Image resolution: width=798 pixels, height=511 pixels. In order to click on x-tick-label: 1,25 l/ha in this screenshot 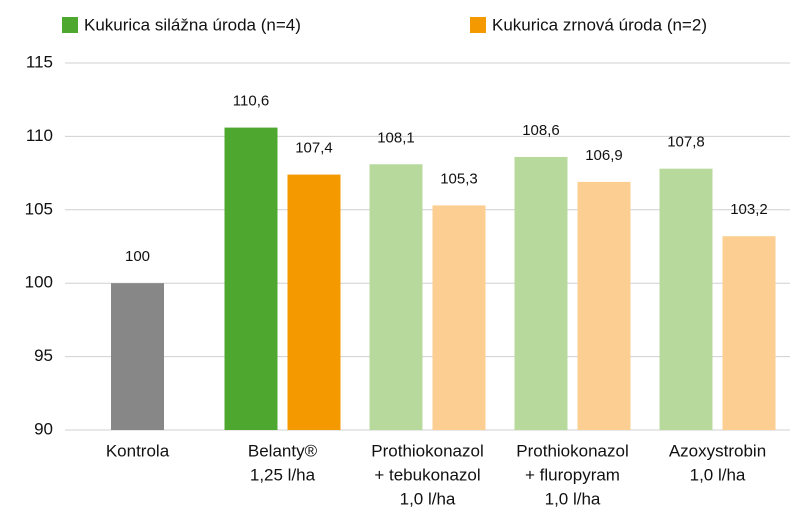, I will do `click(283, 474)`.